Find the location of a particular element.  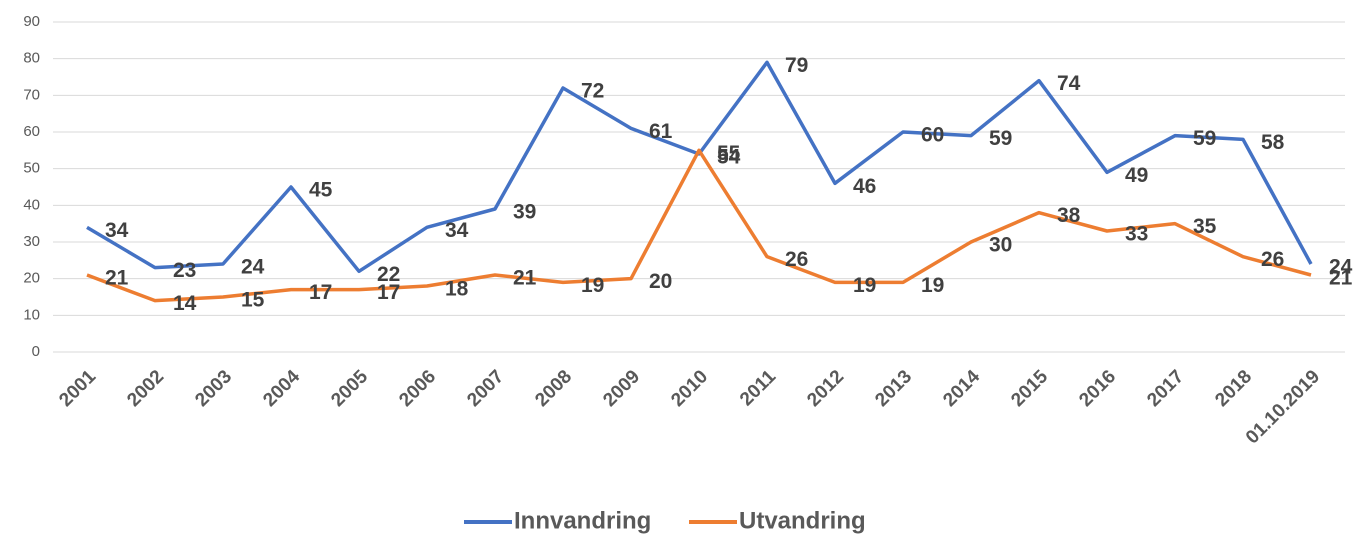

x-tick-label: 2016 is located at coordinates (1097, 388).